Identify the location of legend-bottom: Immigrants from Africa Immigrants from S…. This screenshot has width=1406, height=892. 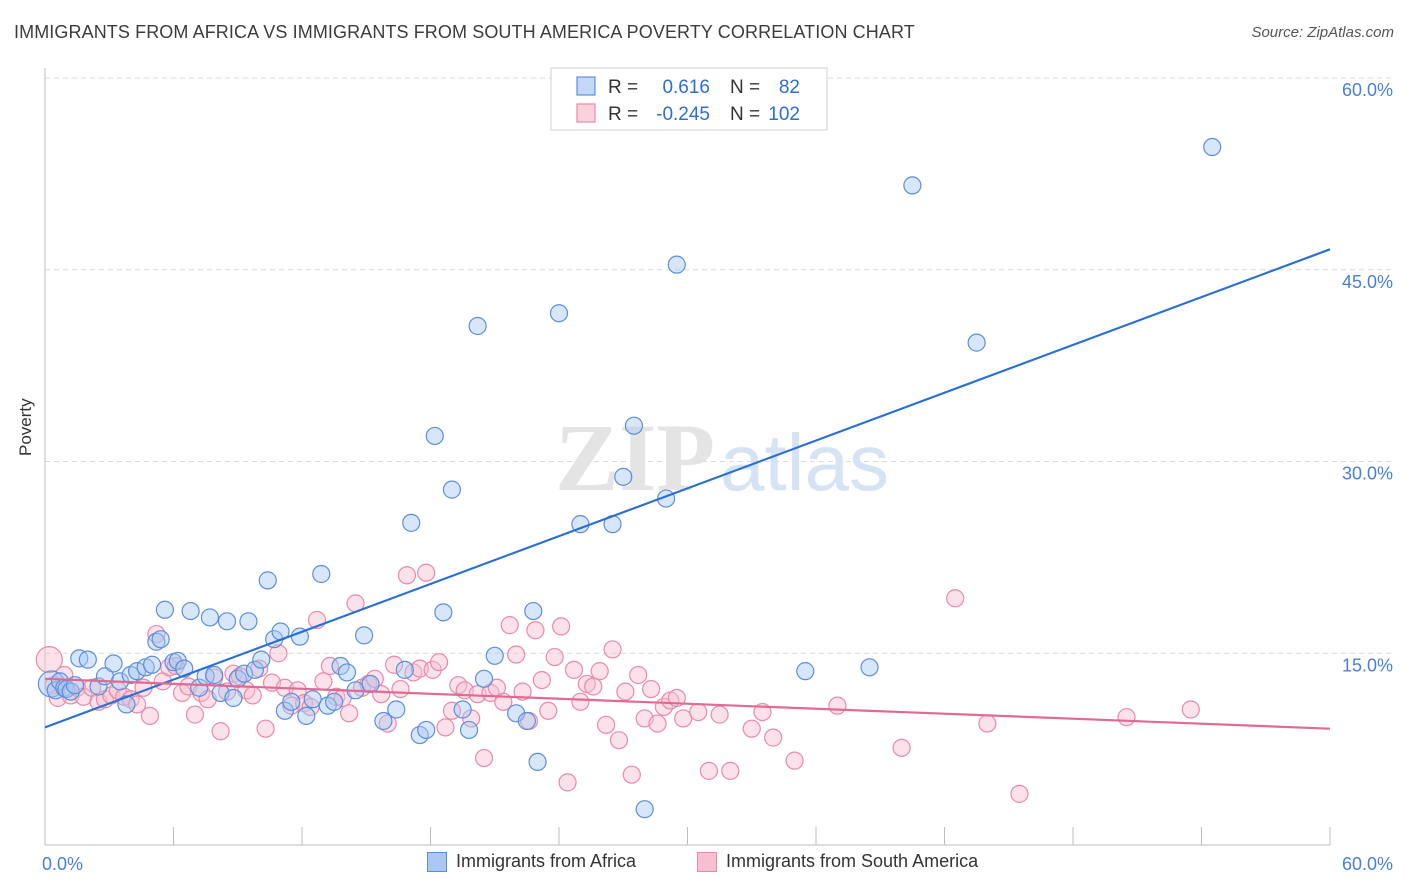
(703, 865).